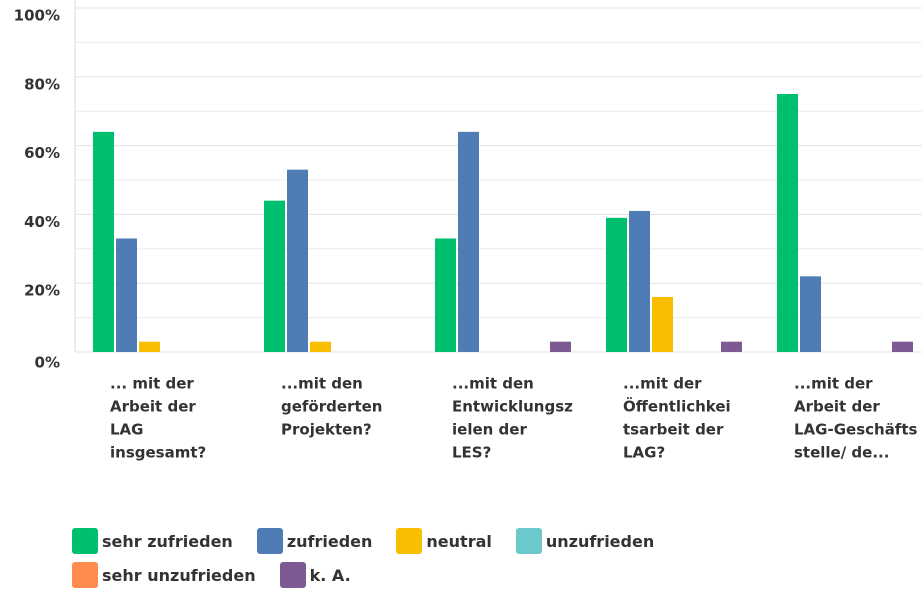  I want to click on legend-label: k. A., so click(330, 575).